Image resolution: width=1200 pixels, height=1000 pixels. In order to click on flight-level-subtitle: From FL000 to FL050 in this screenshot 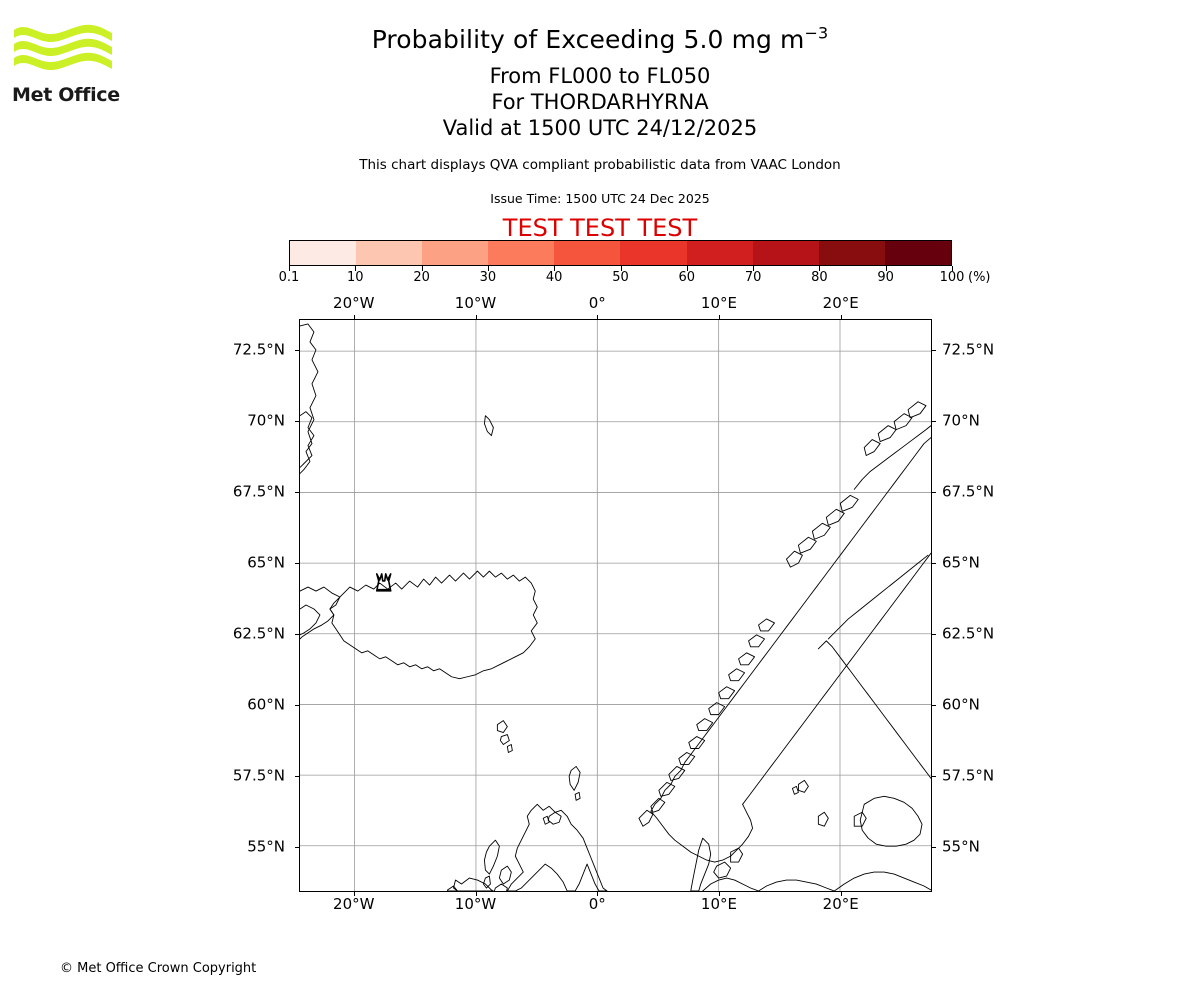, I will do `click(600, 76)`.